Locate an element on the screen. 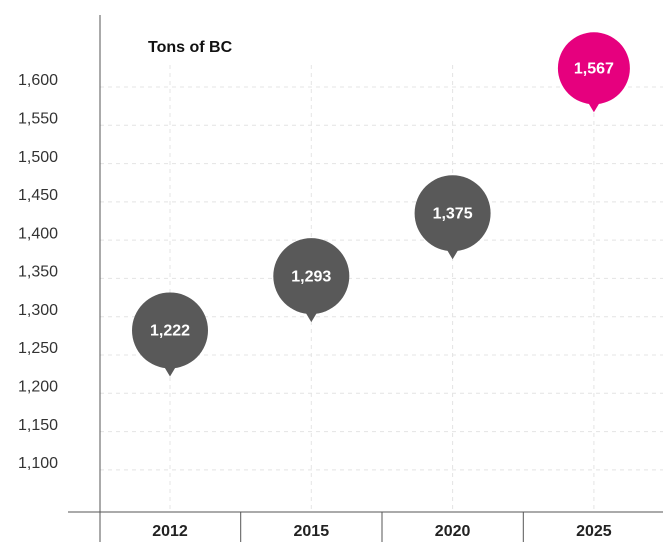 The image size is (663, 542). y-tick-label: 1,250 is located at coordinates (38, 348).